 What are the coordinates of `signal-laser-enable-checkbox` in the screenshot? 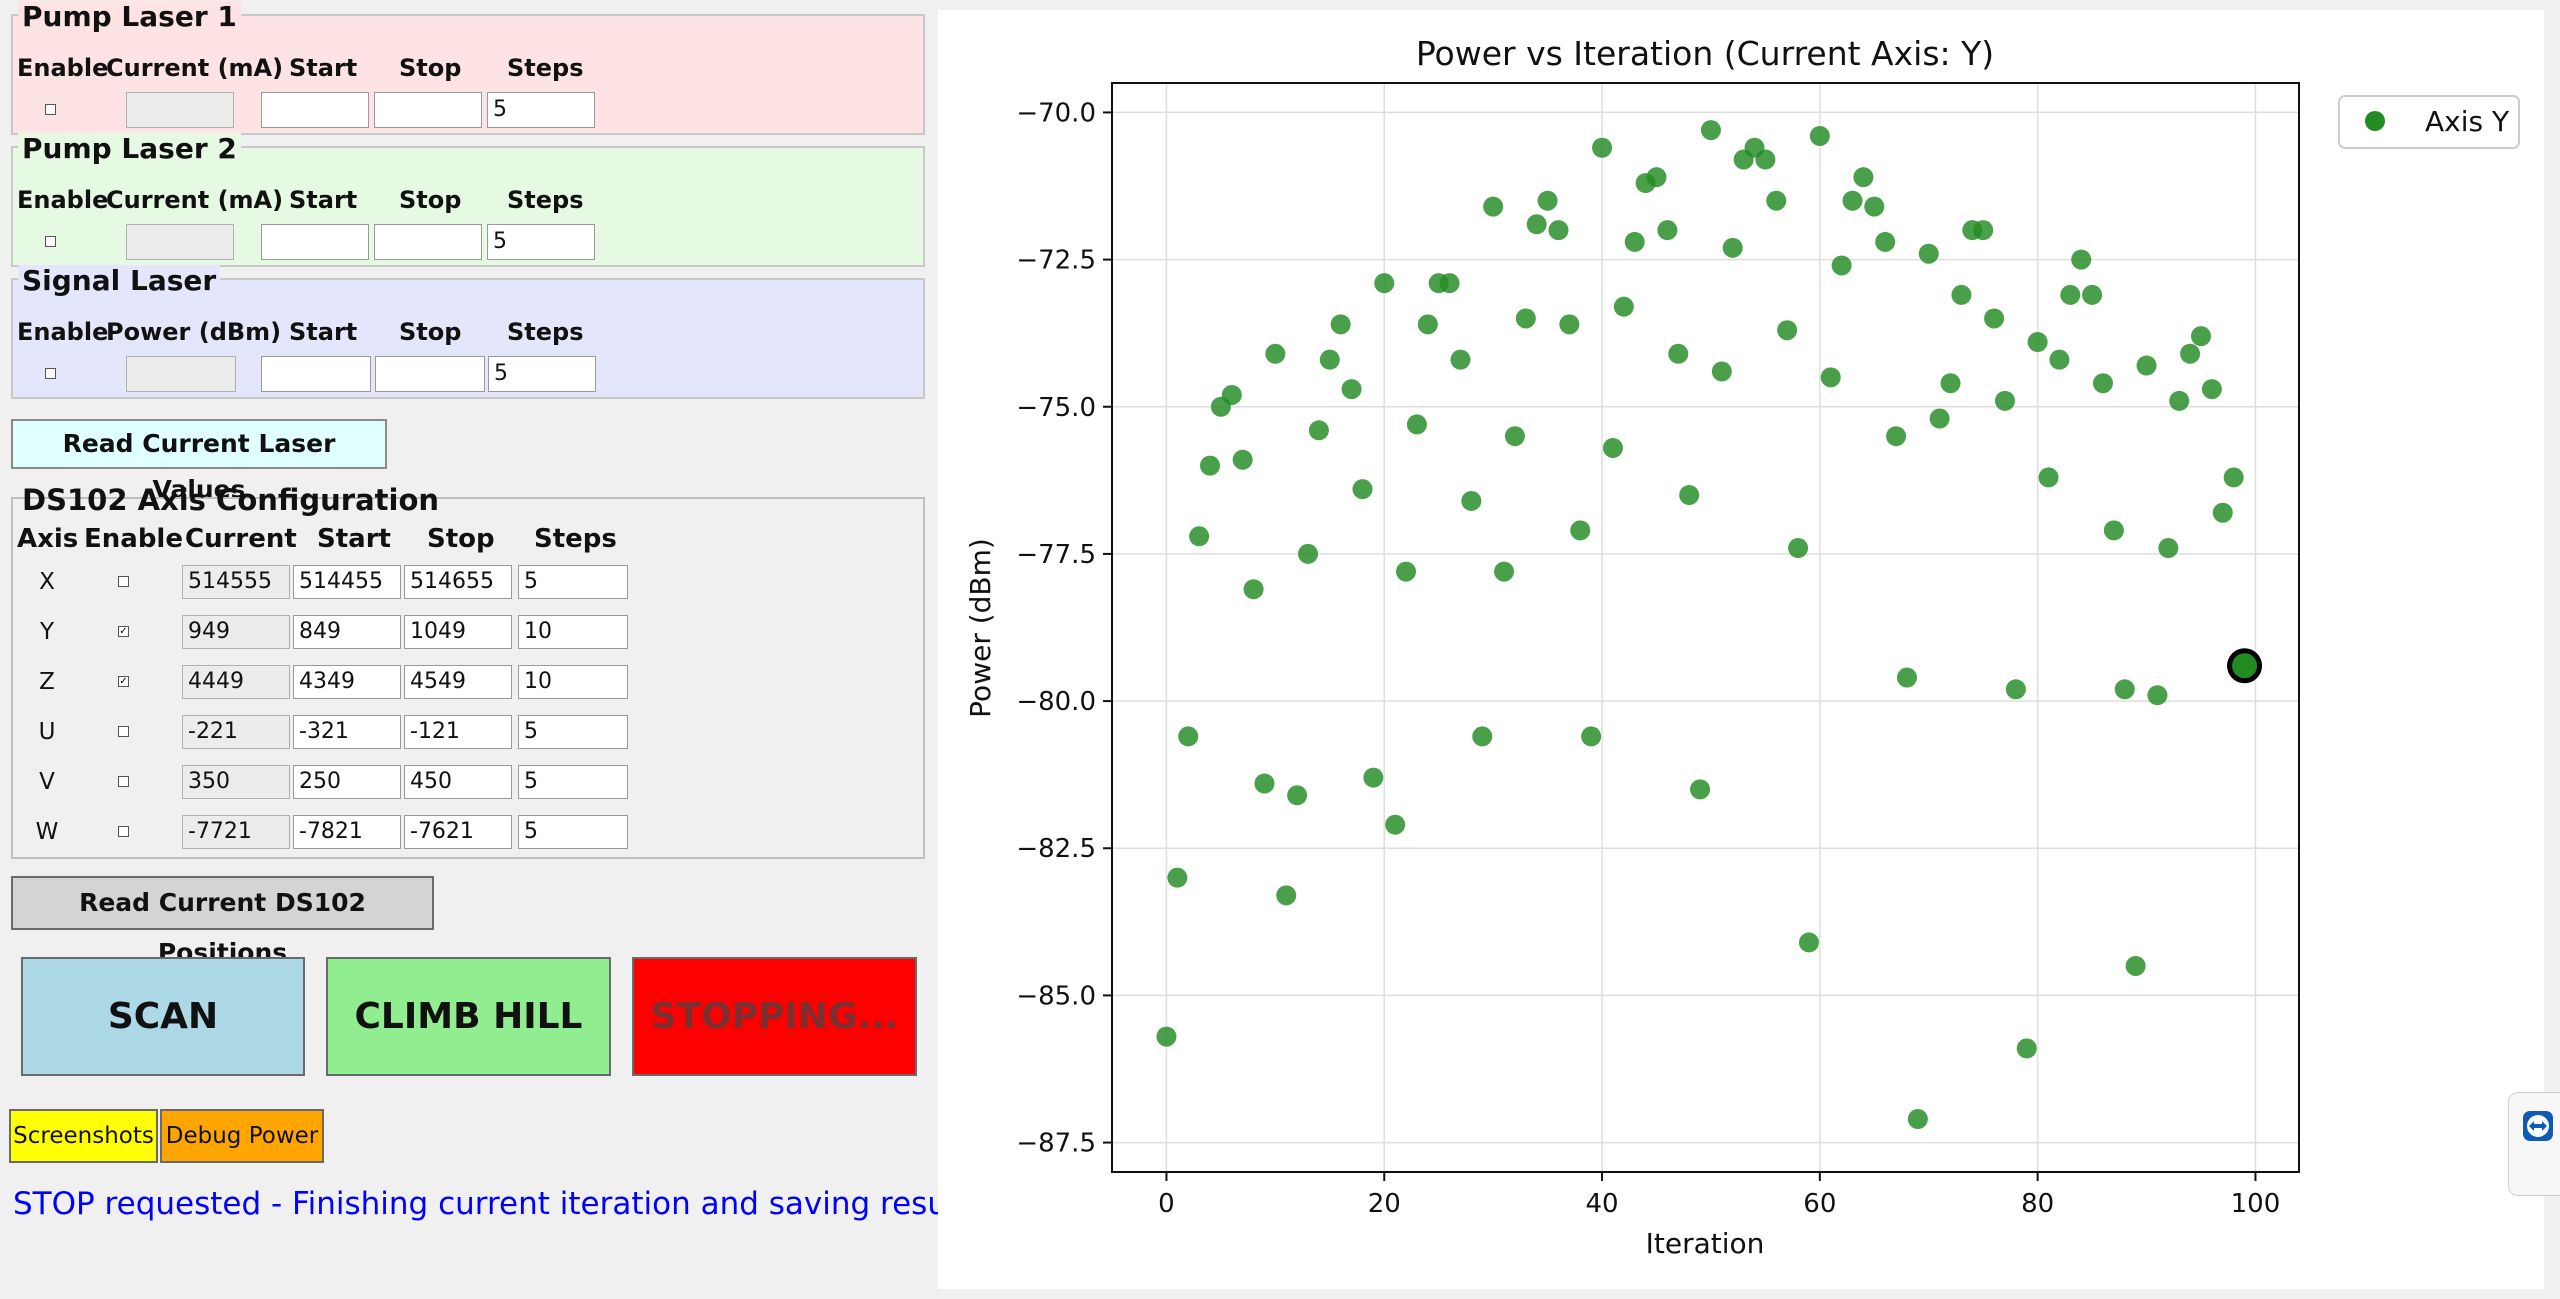 It's located at (50, 373).